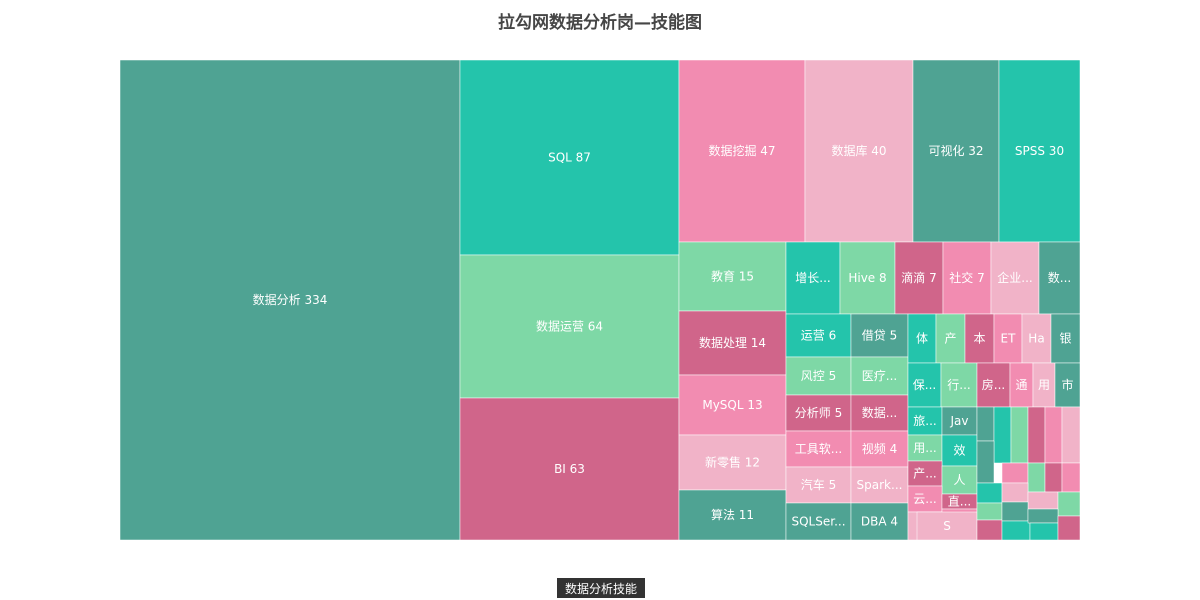 The height and width of the screenshot is (600, 1200). I want to click on treemap-cell: Hive 8, so click(867, 278).